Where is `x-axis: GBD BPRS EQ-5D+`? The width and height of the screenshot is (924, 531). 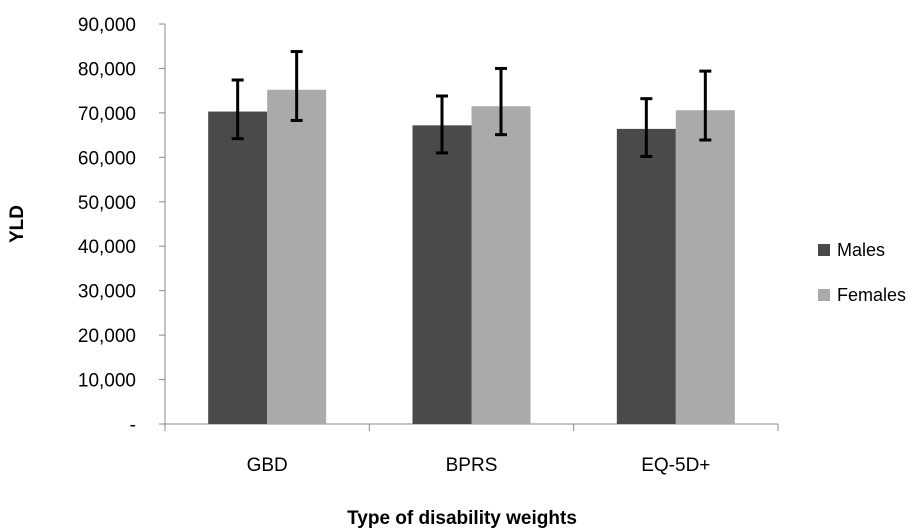
x-axis: GBD BPRS EQ-5D+ is located at coordinates (471, 449).